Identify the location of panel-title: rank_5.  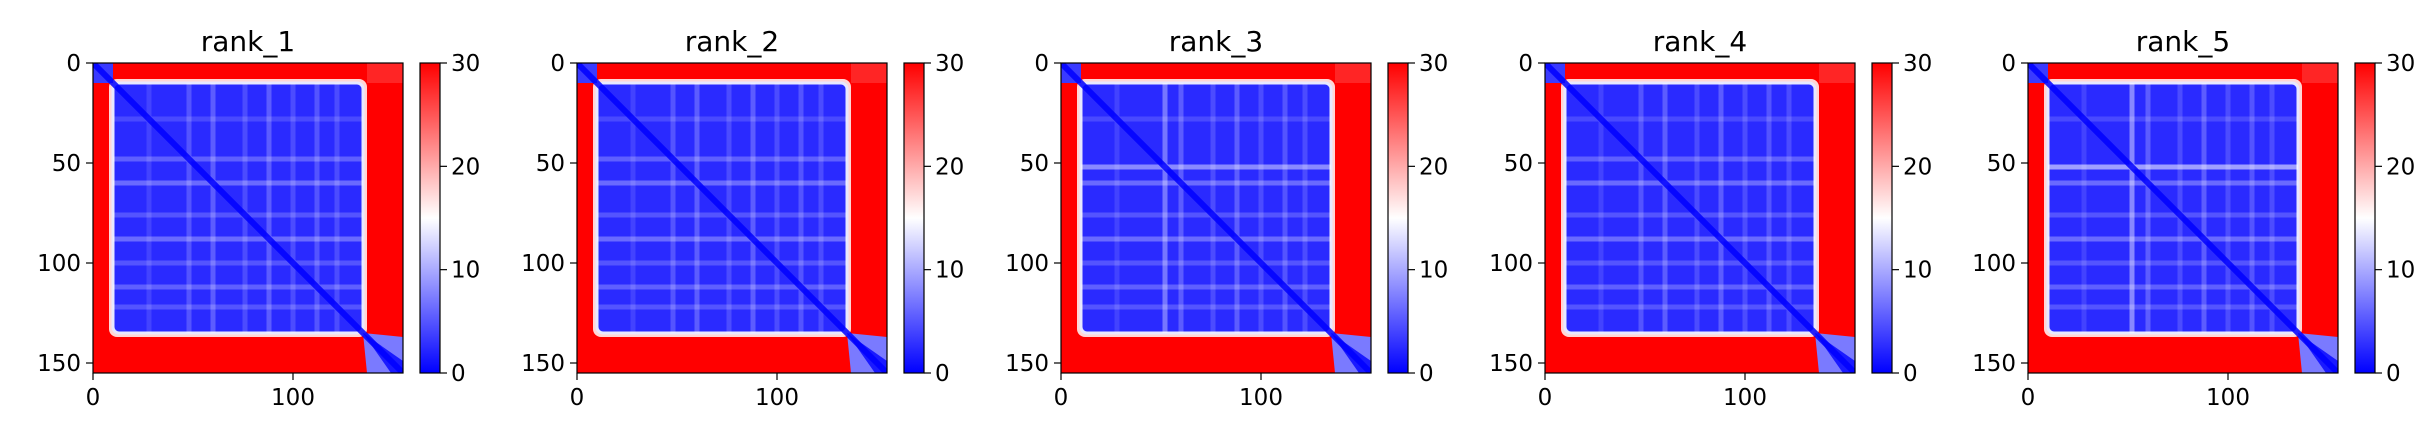
(2183, 41).